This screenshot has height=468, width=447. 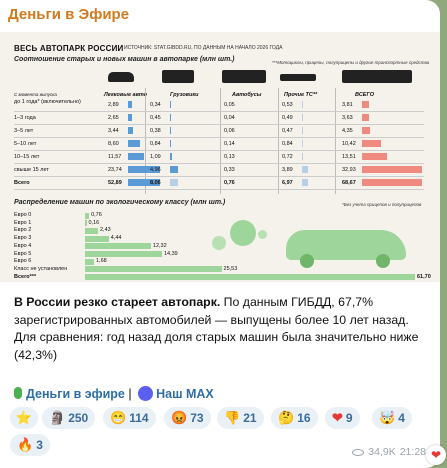 What do you see at coordinates (27, 157) in the screenshot?
I see `row-label: 10–15 лет` at bounding box center [27, 157].